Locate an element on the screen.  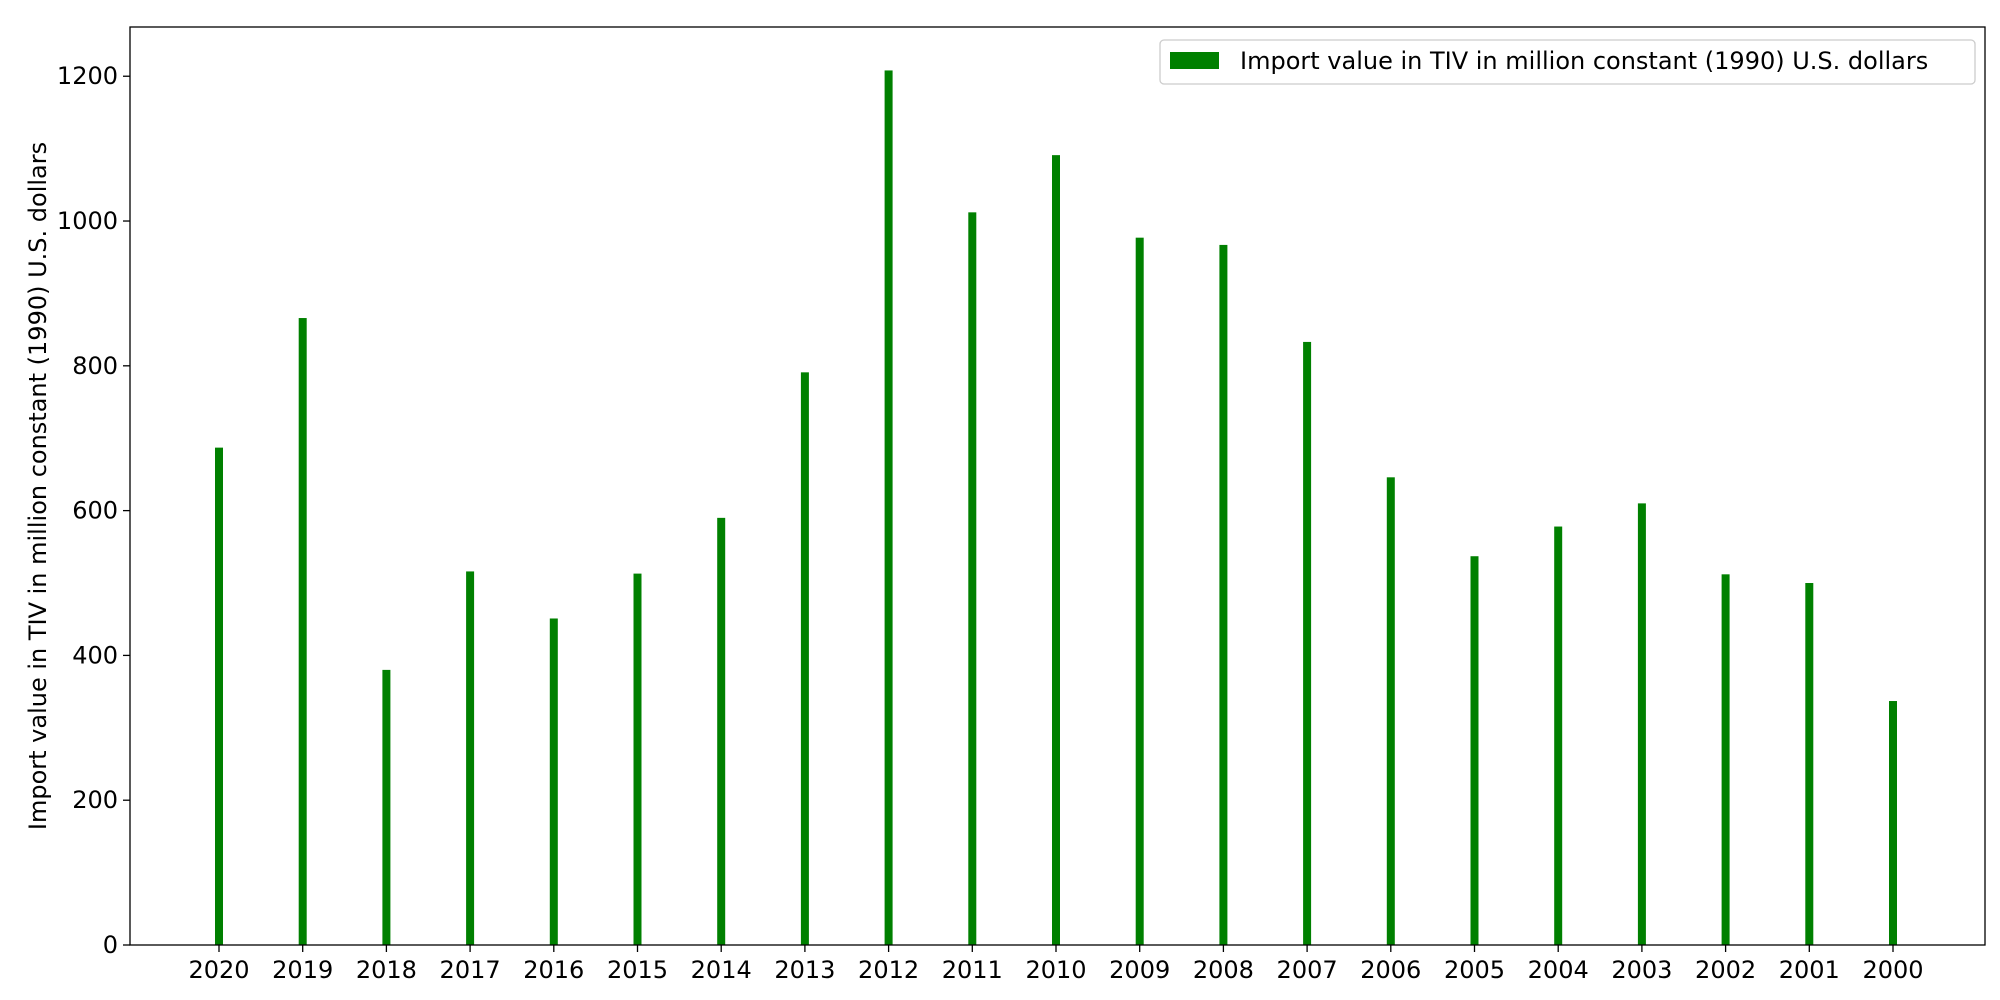
x-tick-label: 2008 is located at coordinates (1223, 970).